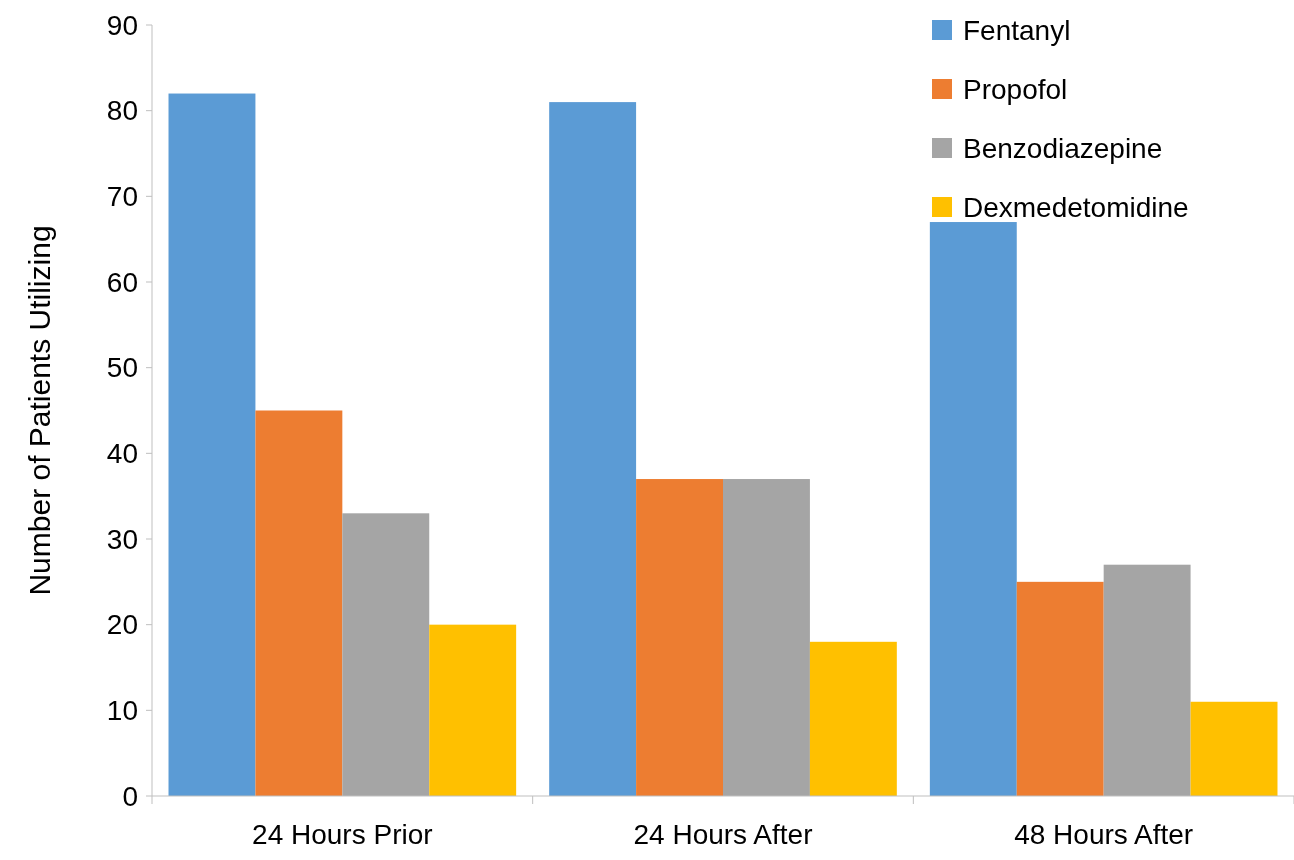 Image resolution: width=1294 pixels, height=860 pixels. Describe the element at coordinates (39, 410) in the screenshot. I see `y-axis-title: Number of Patients Utilizing` at that location.